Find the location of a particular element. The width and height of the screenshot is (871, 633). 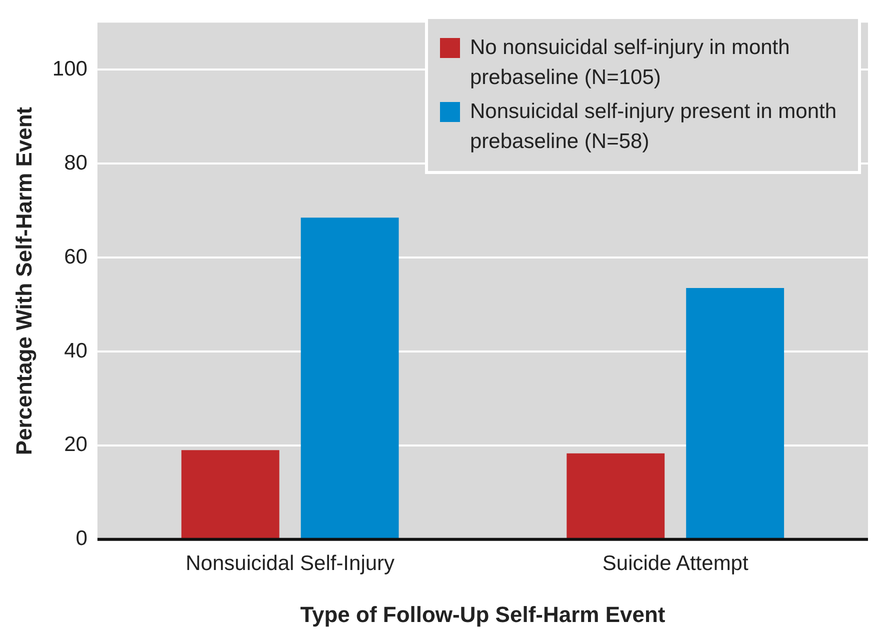

x-axis-title: Type of Follow-Up Self-Harm Event is located at coordinates (483, 614).